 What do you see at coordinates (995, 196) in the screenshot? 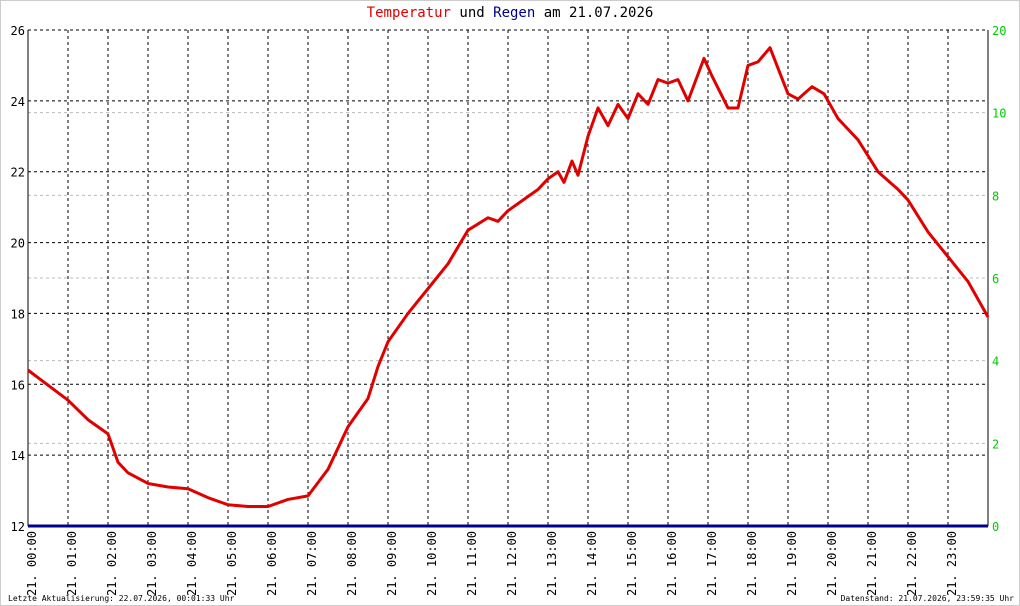
I see `y2-tick-label: 8` at bounding box center [995, 196].